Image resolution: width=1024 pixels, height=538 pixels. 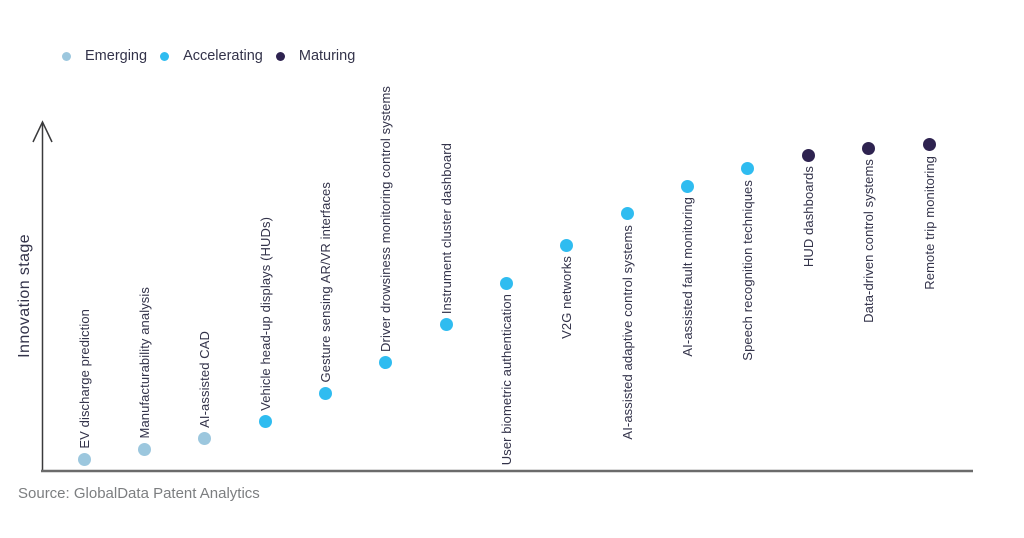 What do you see at coordinates (507, 380) in the screenshot?
I see `data-point-label: User biometric authentication` at bounding box center [507, 380].